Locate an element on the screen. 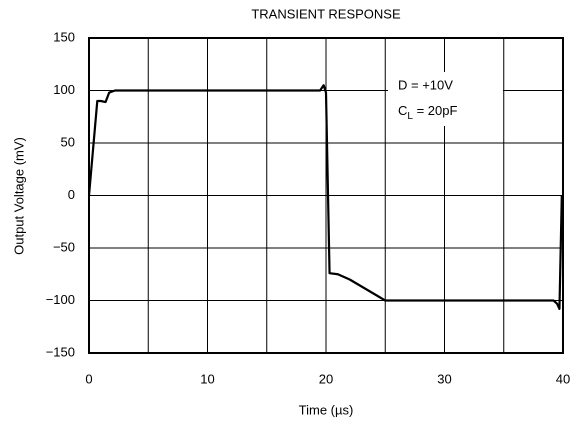 This screenshot has height=427, width=585. y-tick-label: 100 is located at coordinates (64, 89).